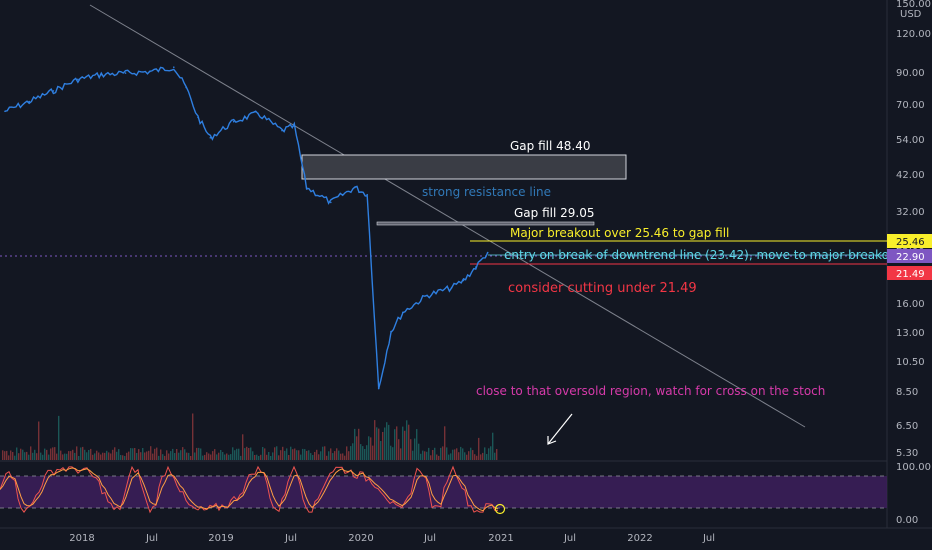 This screenshot has height=550, width=932. Describe the element at coordinates (913, 5) in the screenshot. I see `price-axis-label: 150.00` at that location.